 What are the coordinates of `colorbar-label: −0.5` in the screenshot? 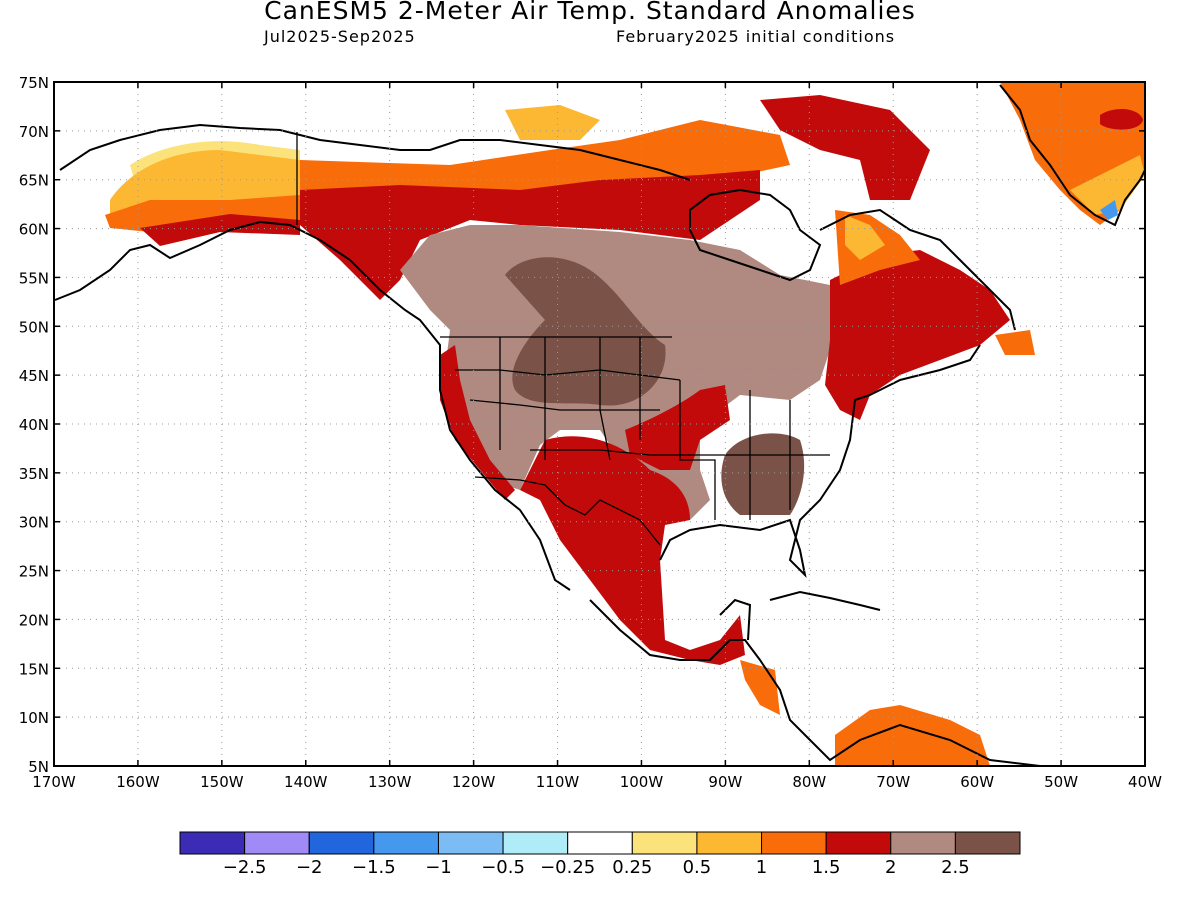 It's located at (503, 867).